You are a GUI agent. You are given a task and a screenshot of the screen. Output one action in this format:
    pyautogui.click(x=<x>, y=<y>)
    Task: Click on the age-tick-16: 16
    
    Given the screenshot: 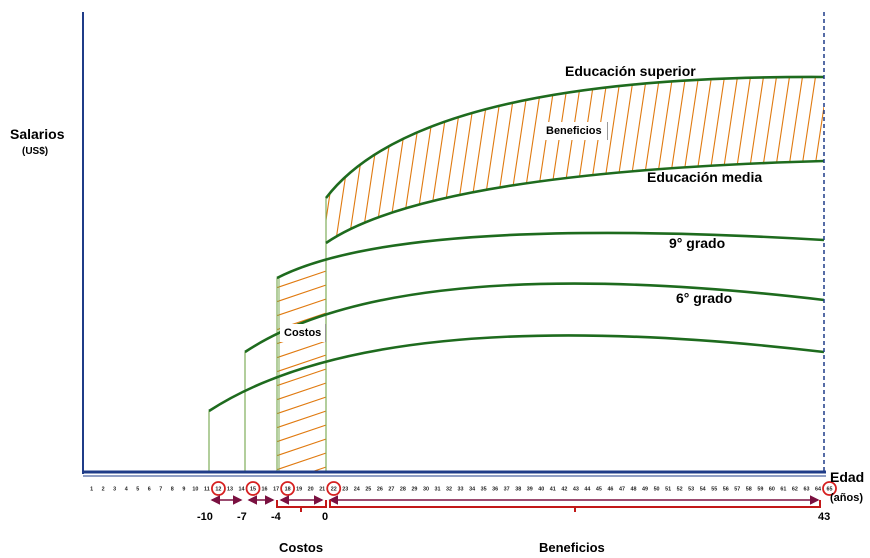 What is the action you would take?
    pyautogui.click(x=265, y=490)
    